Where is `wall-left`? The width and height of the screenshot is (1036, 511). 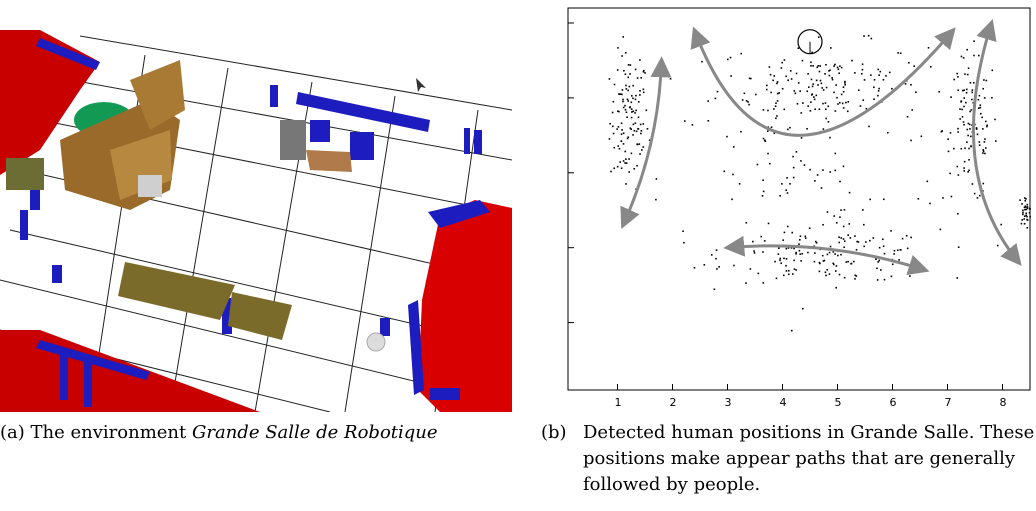 wall-left is located at coordinates (50, 102).